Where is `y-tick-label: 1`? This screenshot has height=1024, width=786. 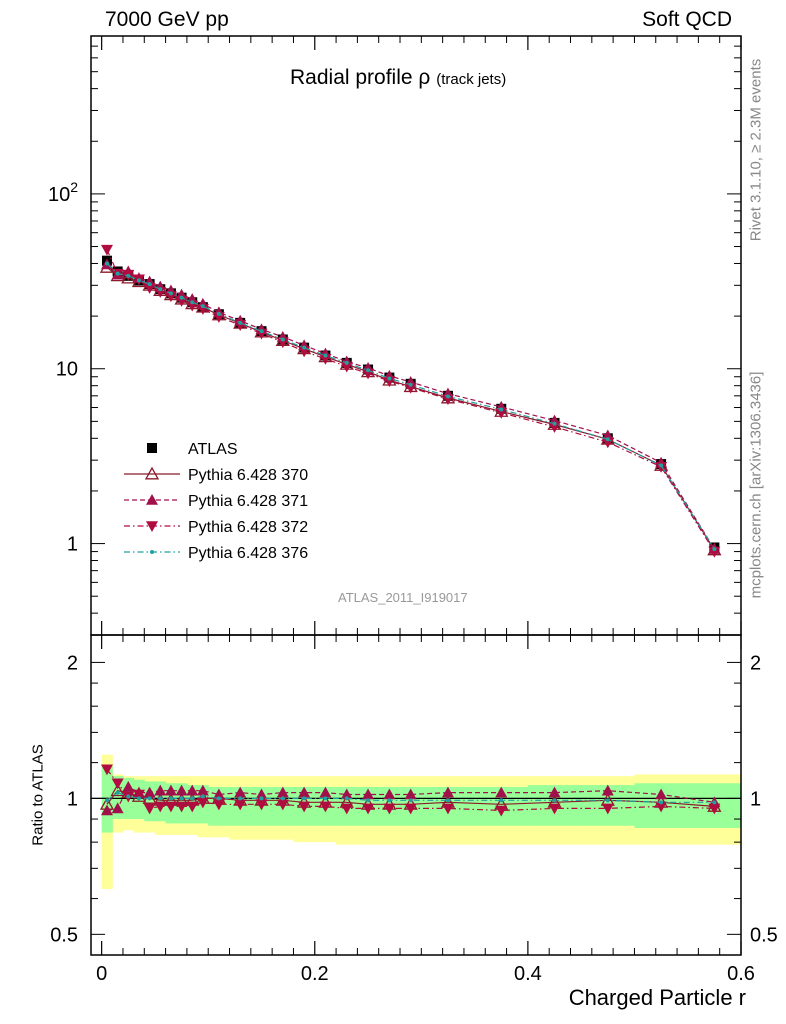 y-tick-label: 1 is located at coordinates (72, 545).